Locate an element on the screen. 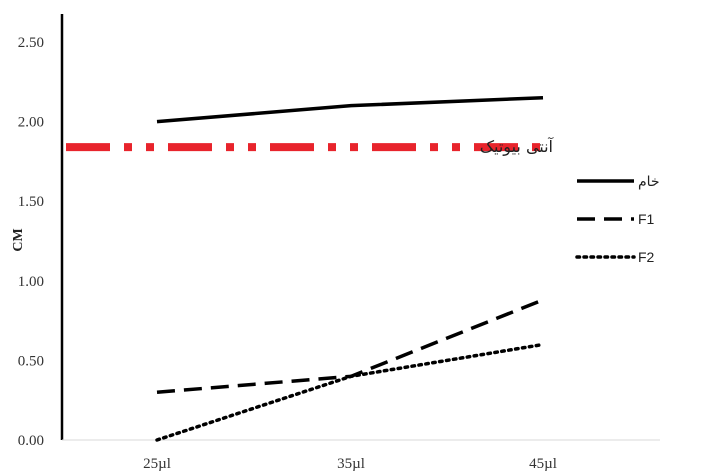  legend-label: خام is located at coordinates (649, 181).